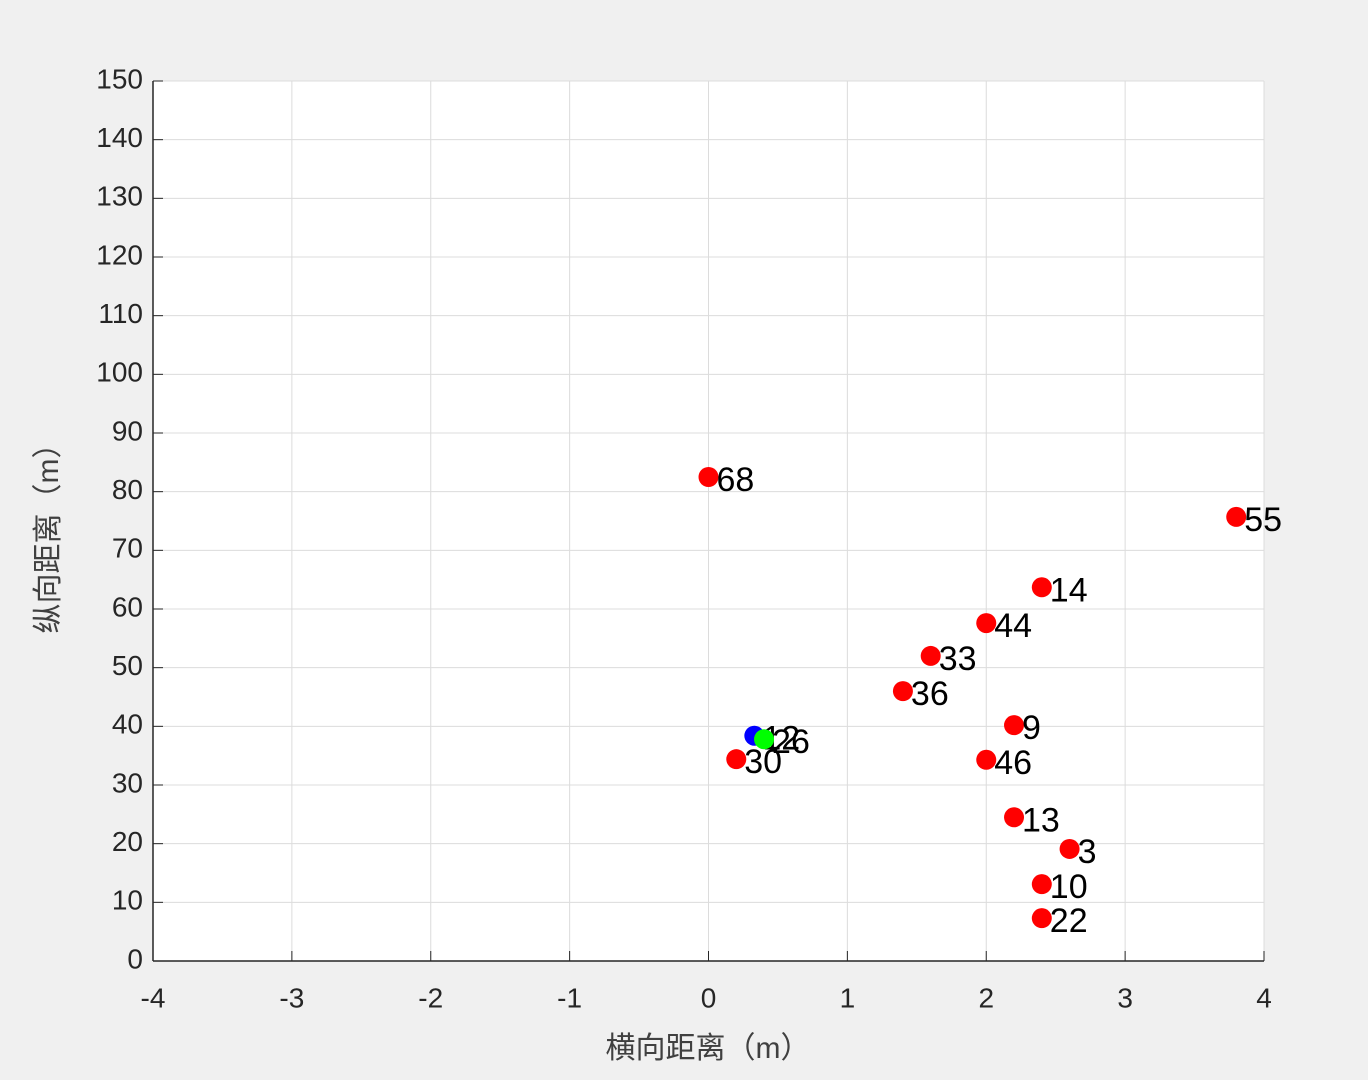 Image resolution: width=1368 pixels, height=1080 pixels. I want to click on y-axis-label: 纵向距离（m）, so click(48, 531).